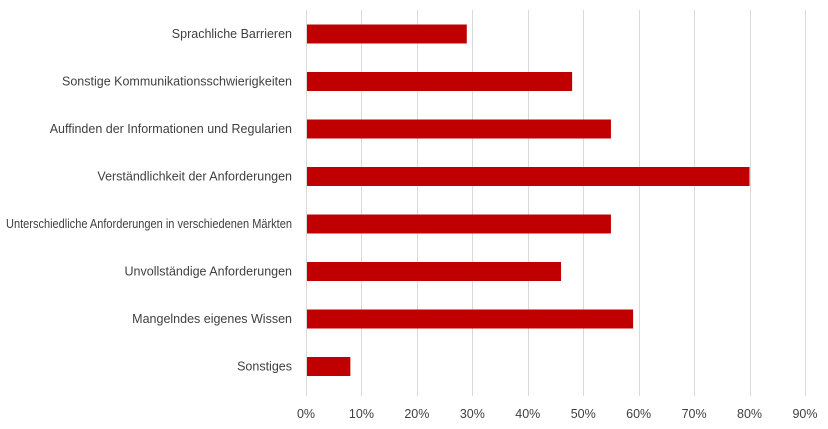  I want to click on x-tick-label: 80%, so click(749, 414).